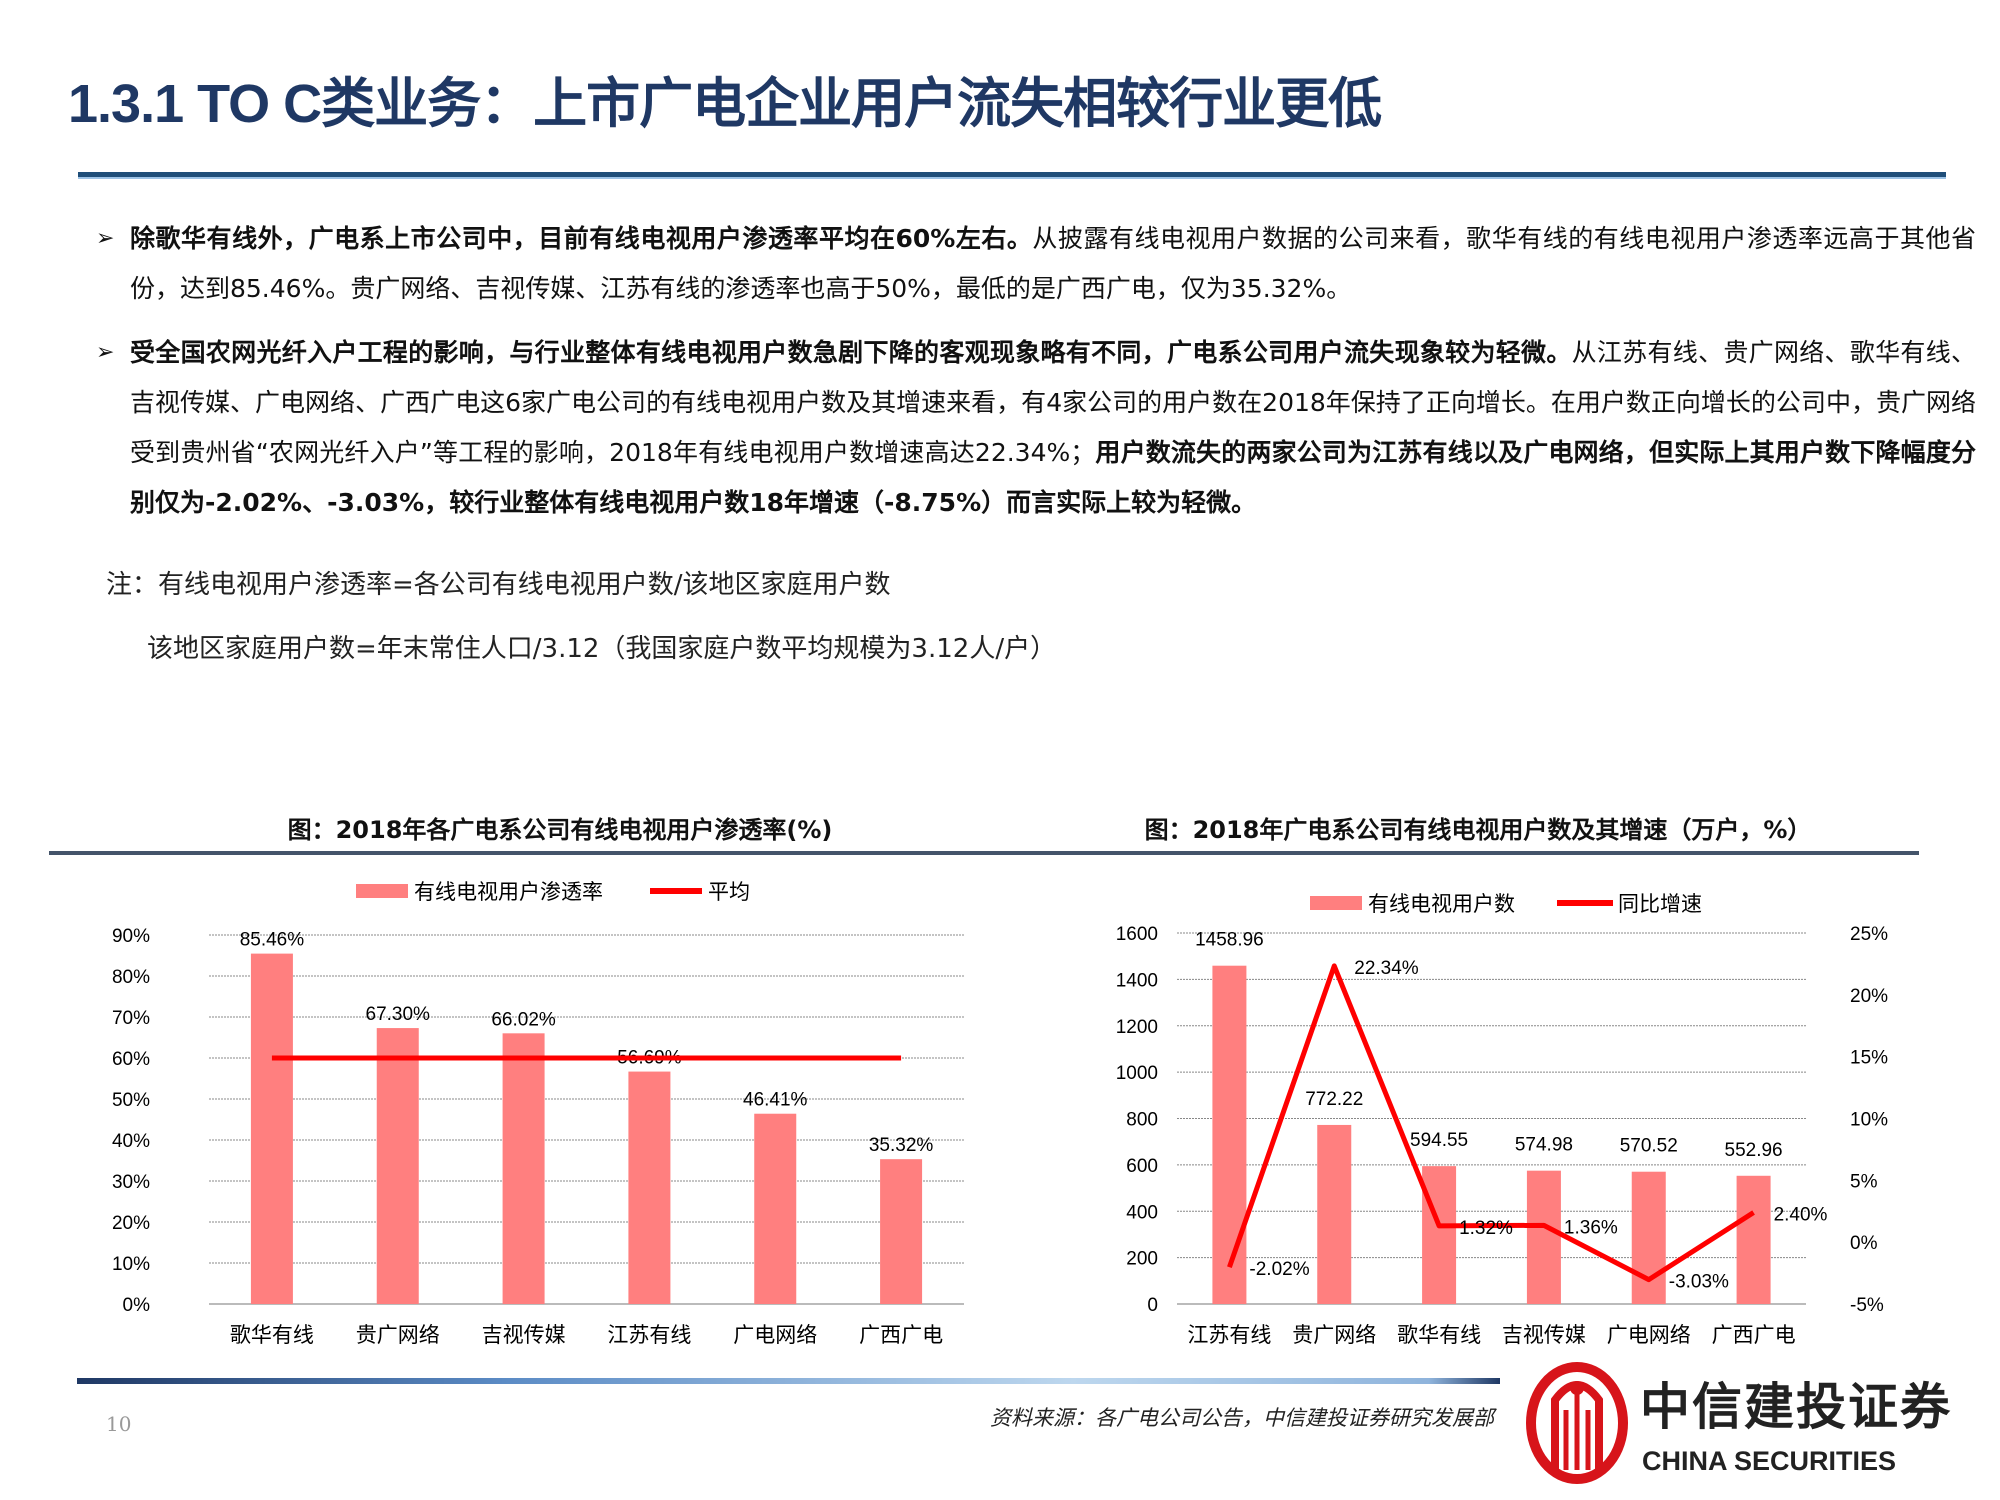  Describe the element at coordinates (131, 1264) in the screenshot. I see `y-tick-label: 10%` at that location.